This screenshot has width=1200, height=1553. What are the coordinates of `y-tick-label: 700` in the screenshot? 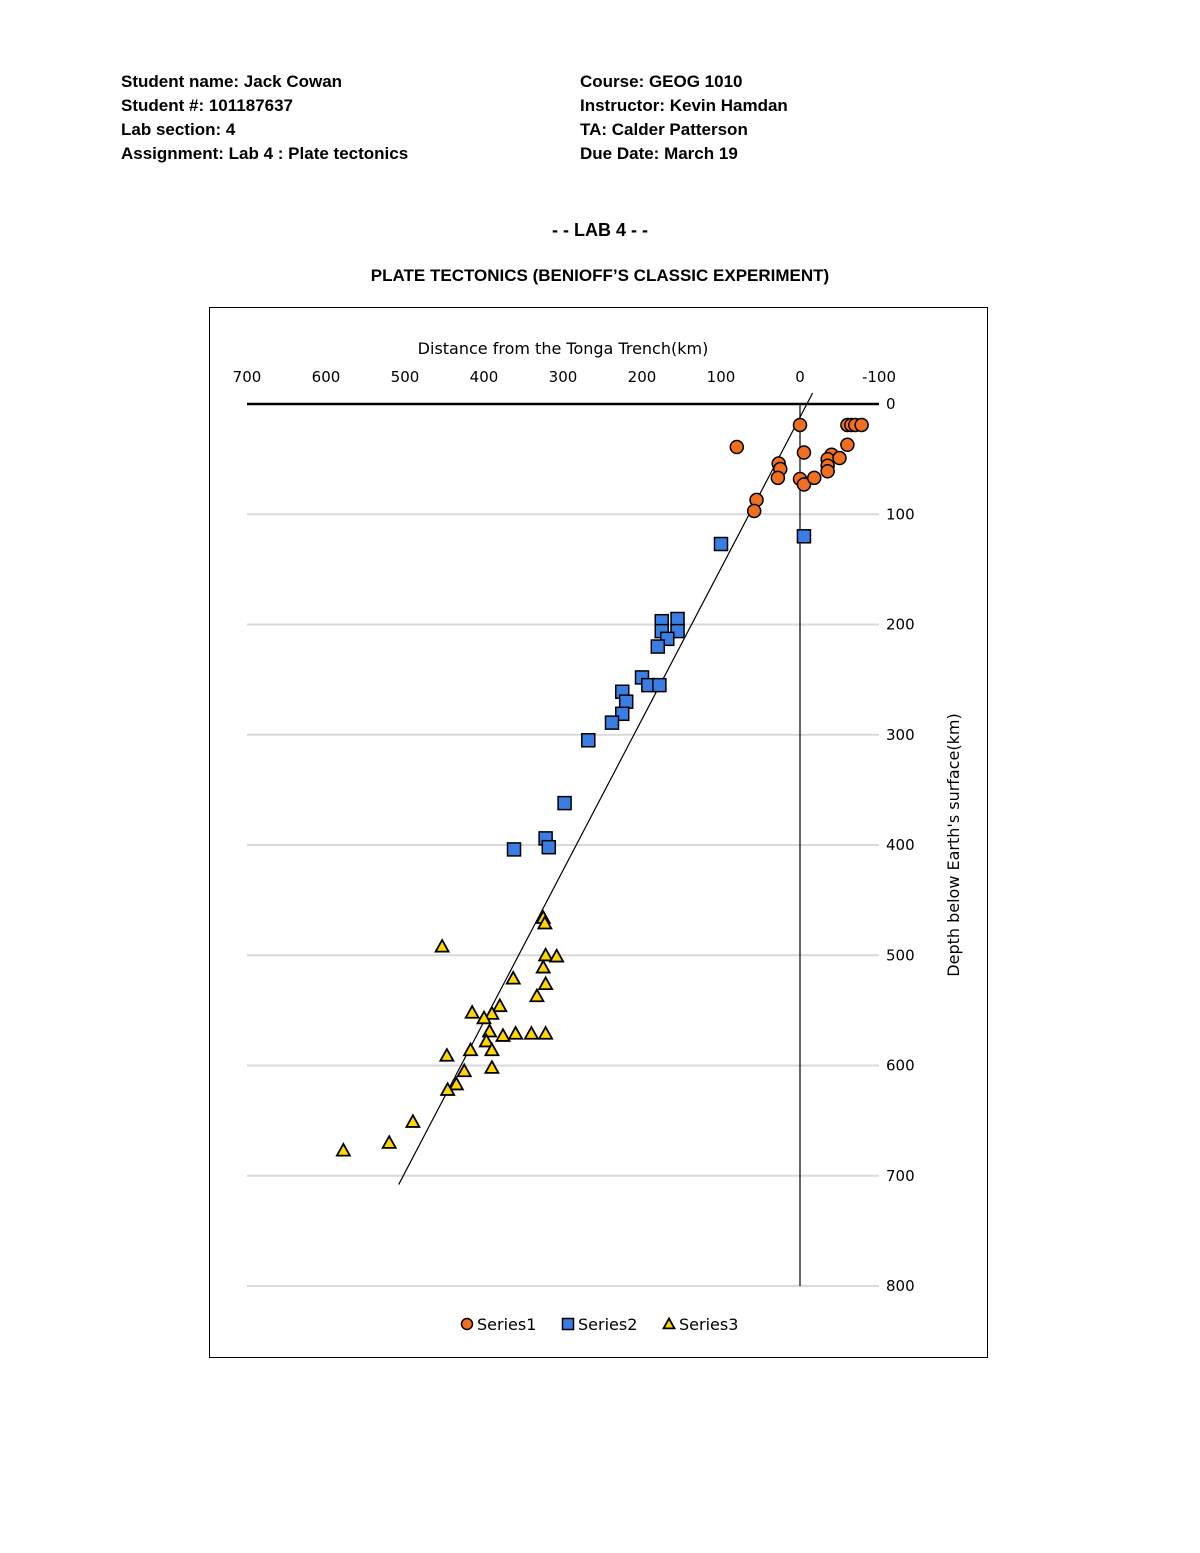 It's located at (900, 1176).